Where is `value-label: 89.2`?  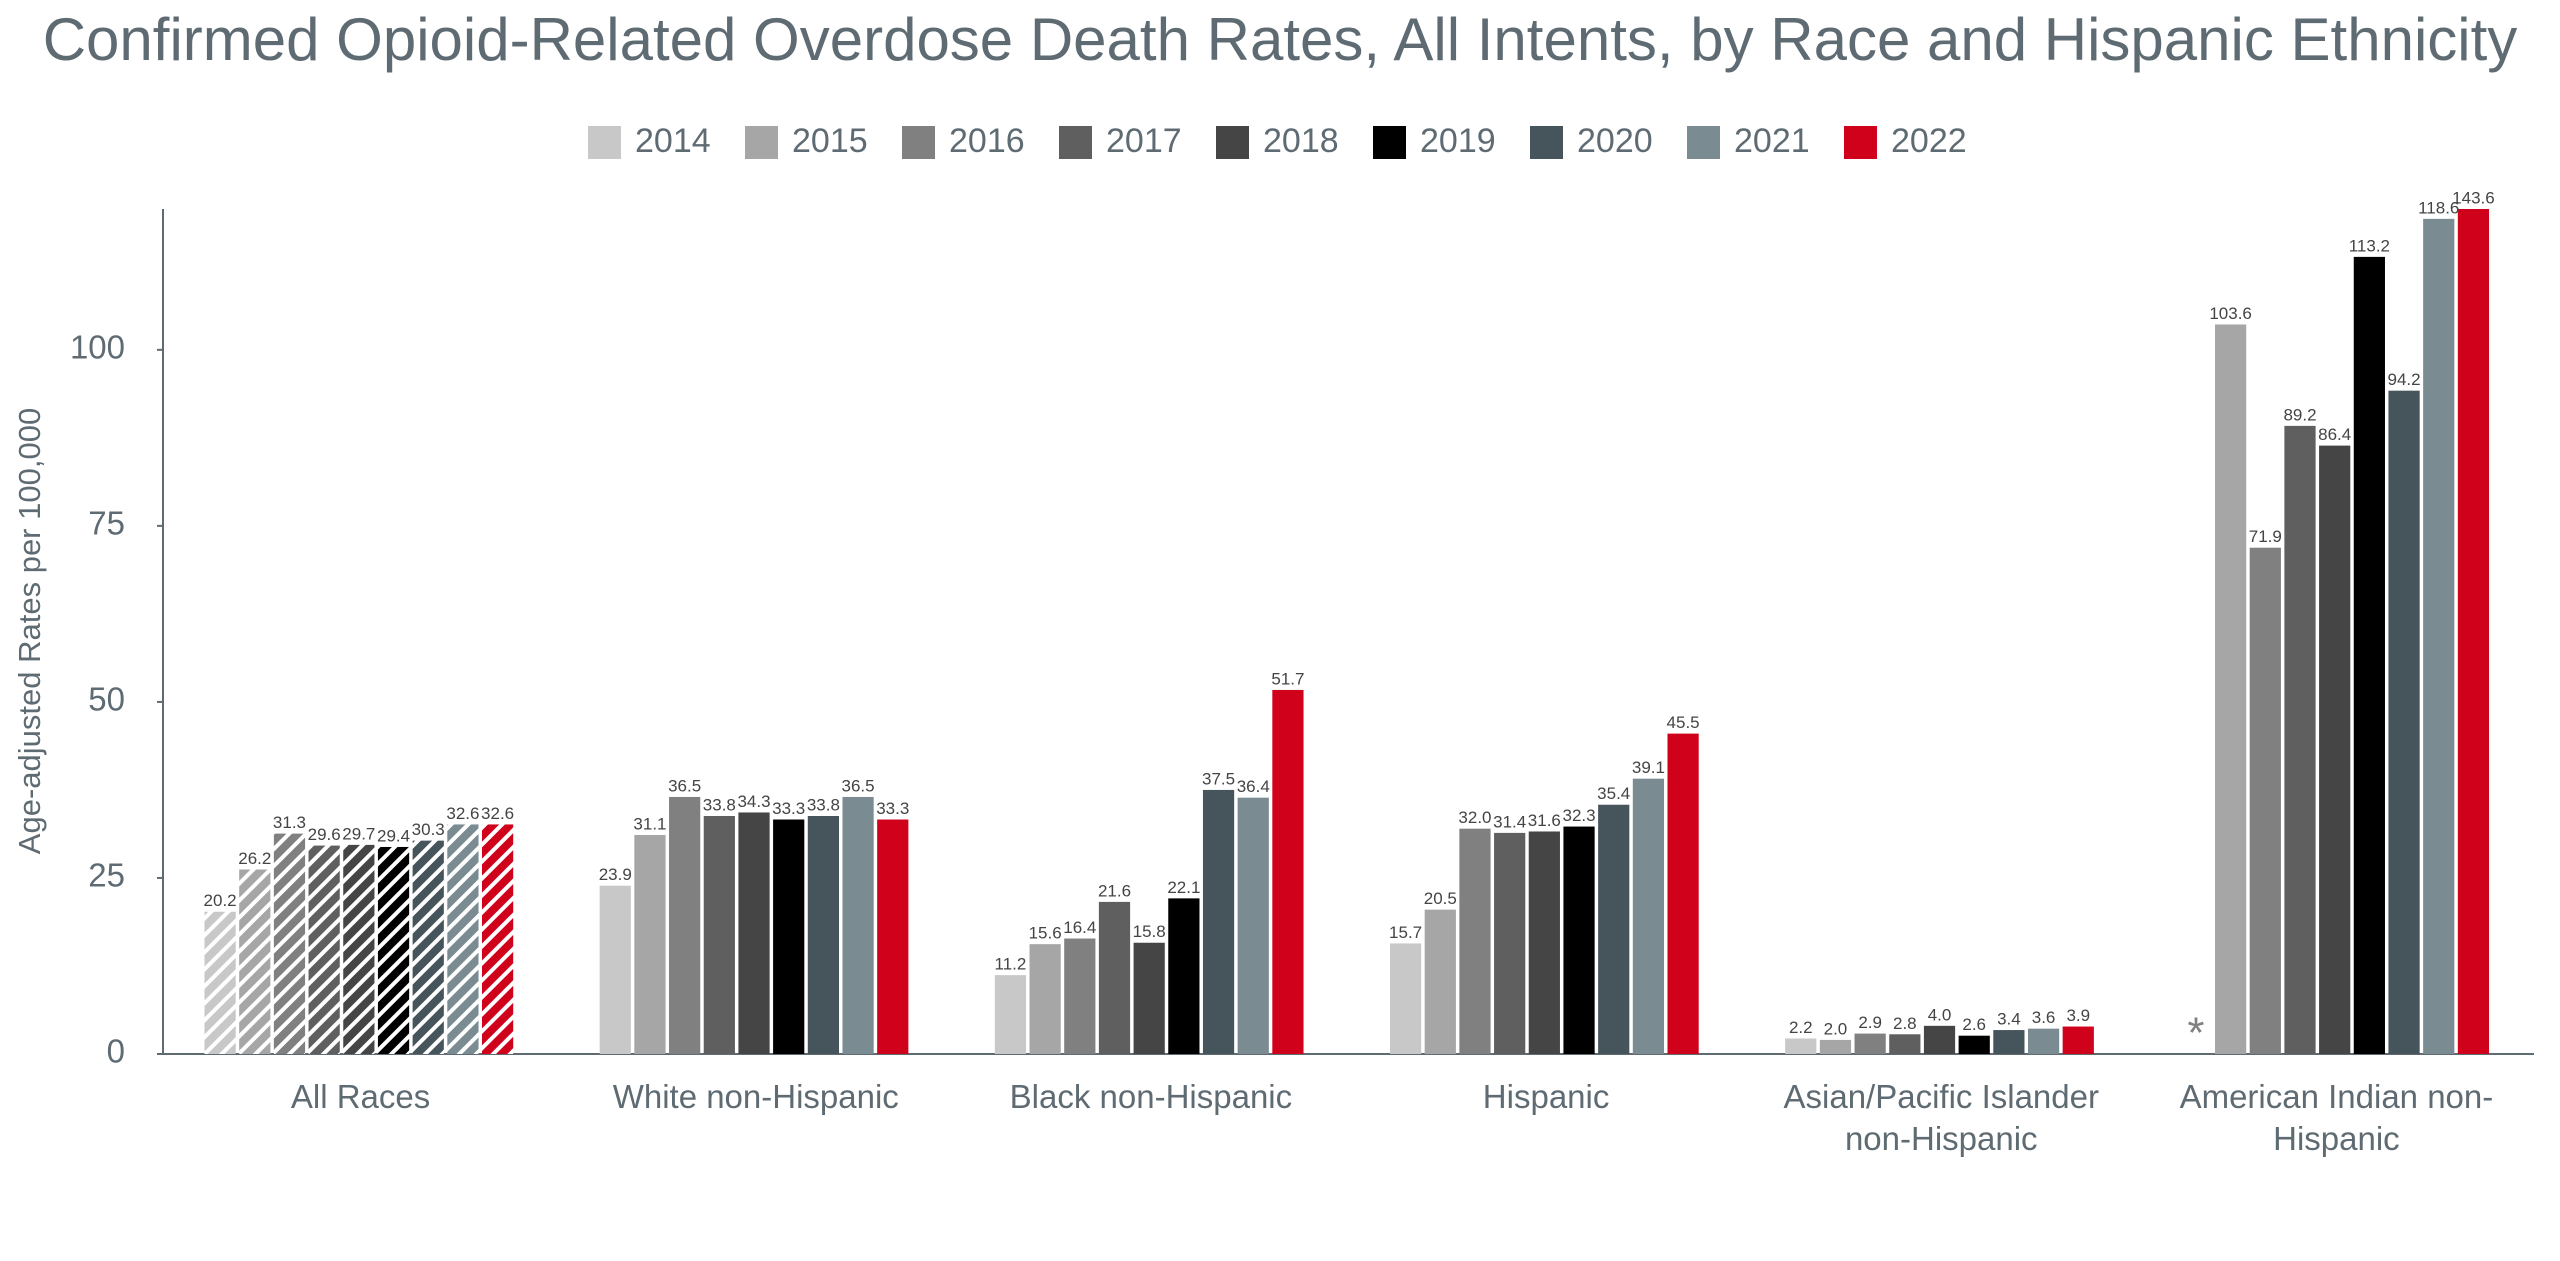 value-label: 89.2 is located at coordinates (2299, 414).